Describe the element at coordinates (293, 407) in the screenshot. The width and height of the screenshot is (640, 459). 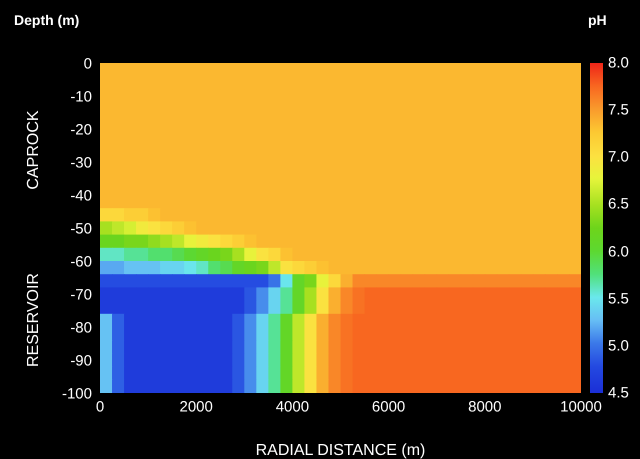
I see `x-tick-label: 4000` at that location.